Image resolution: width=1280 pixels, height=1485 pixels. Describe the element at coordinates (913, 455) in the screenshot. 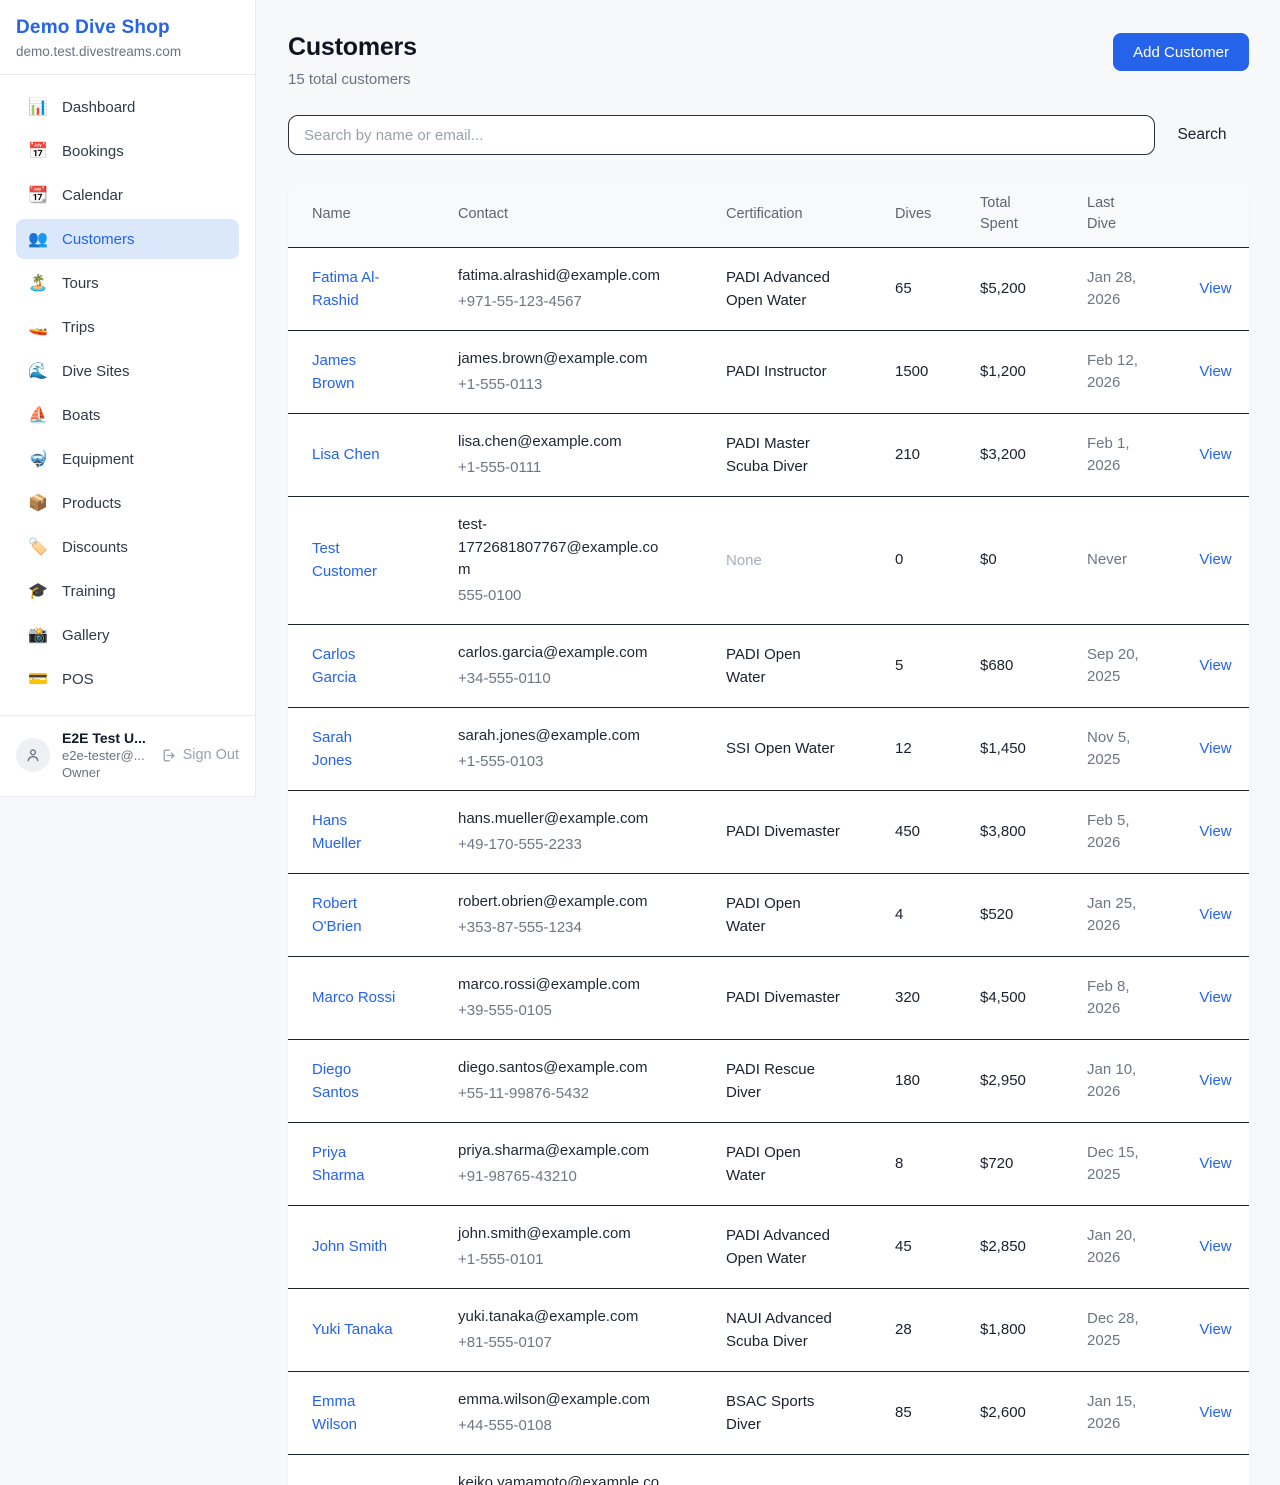

I see `dives-cell: 210` at that location.